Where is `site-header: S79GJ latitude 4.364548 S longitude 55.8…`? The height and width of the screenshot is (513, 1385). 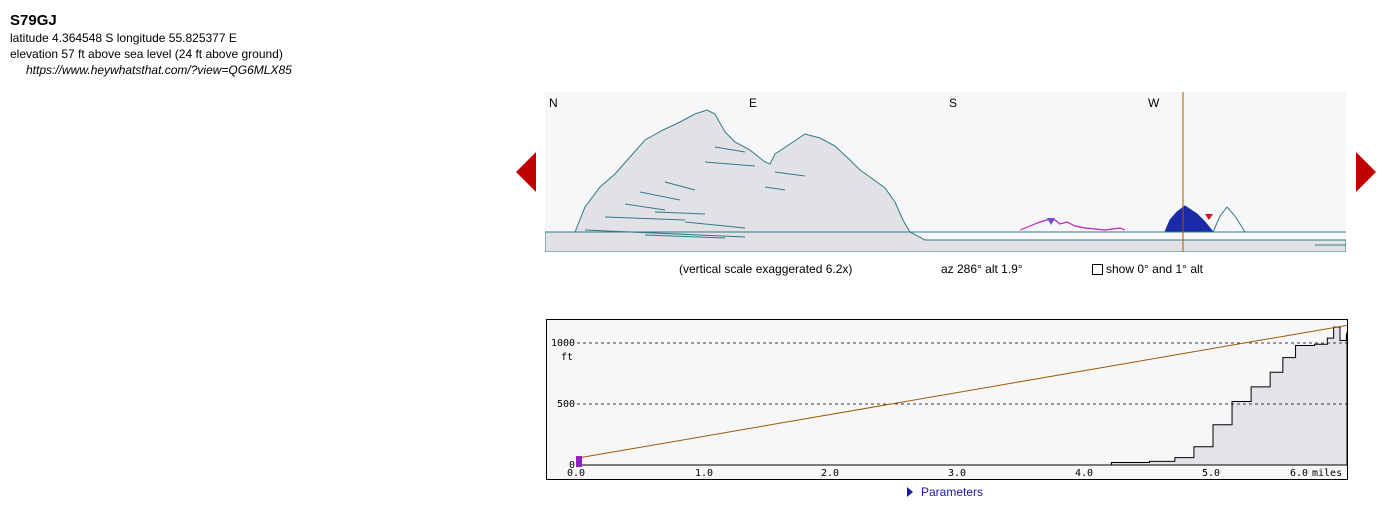 site-header: S79GJ latitude 4.364548 S longitude 55.8… is located at coordinates (151, 45).